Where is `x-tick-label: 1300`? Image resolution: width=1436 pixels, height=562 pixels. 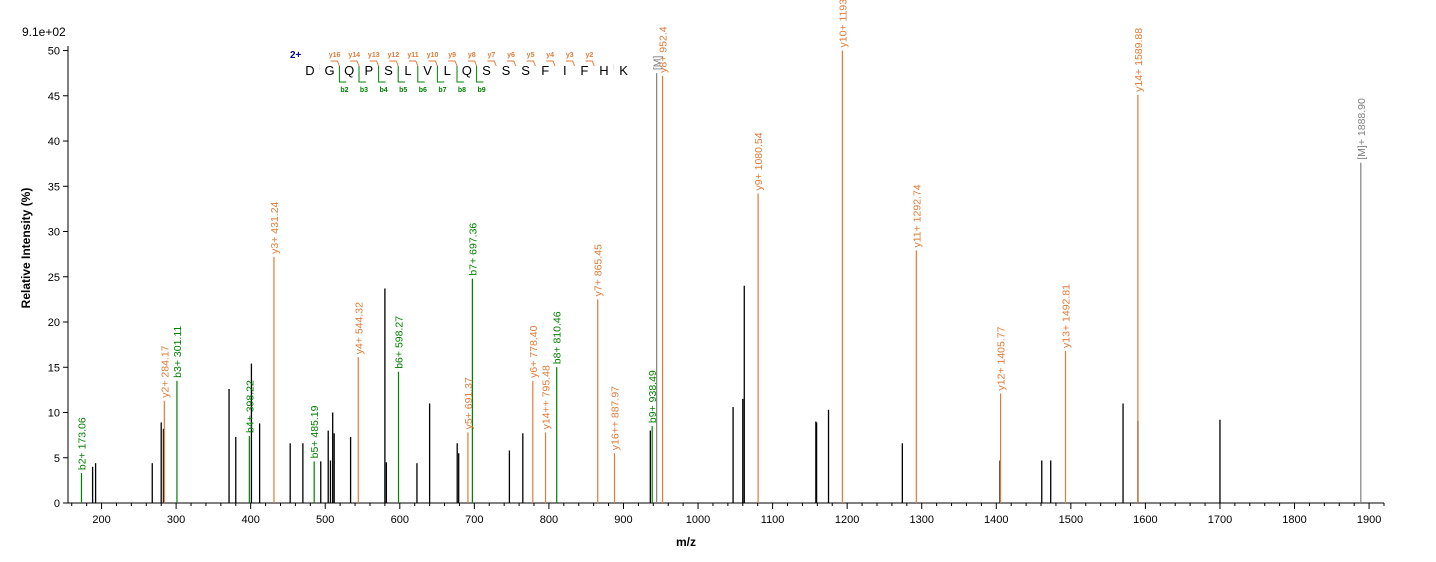 x-tick-label: 1300 is located at coordinates (921, 520).